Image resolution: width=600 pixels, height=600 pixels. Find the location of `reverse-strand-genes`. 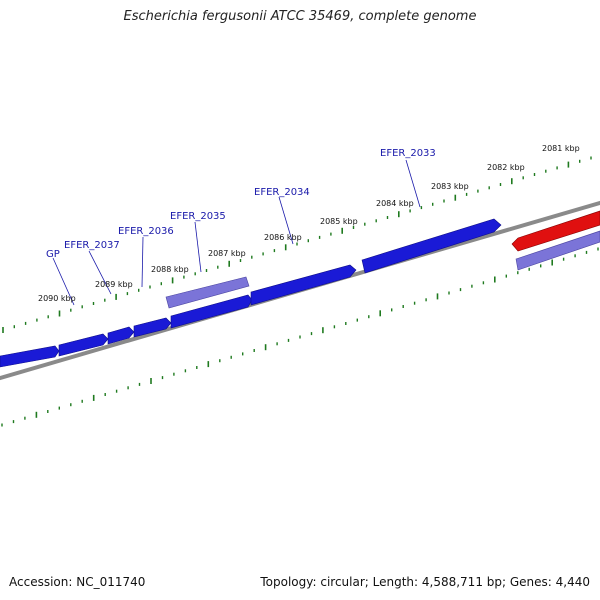

reverse-strand-genes is located at coordinates (555, 240).